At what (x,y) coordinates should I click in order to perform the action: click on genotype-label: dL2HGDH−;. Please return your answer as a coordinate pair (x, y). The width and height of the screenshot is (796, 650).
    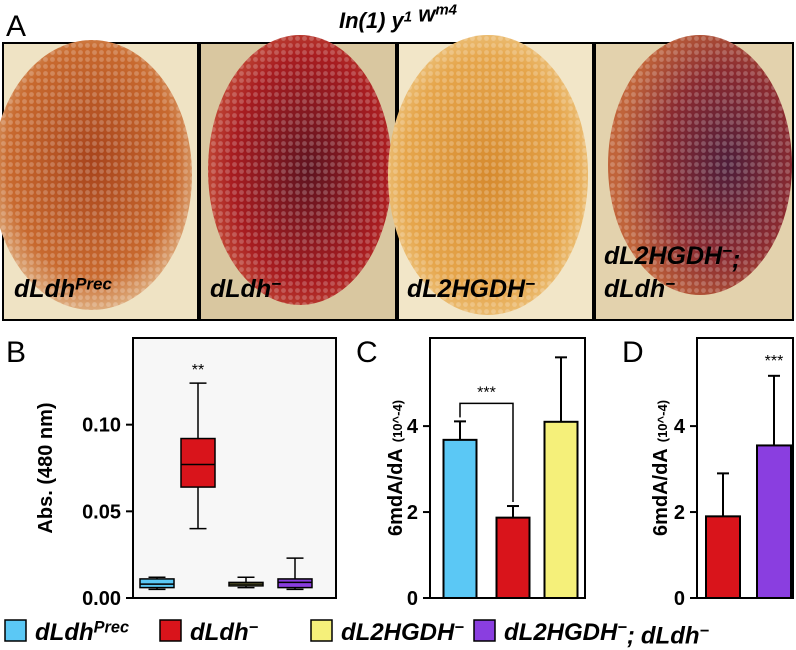
    Looking at the image, I should click on (672, 257).